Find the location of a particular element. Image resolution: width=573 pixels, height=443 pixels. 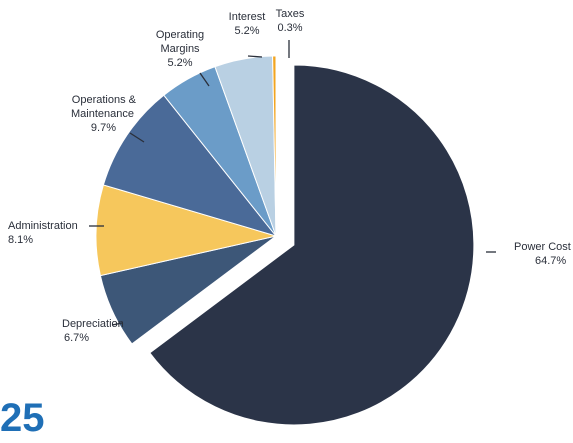

slice-value-taxes: 0.3% is located at coordinates (289, 28).